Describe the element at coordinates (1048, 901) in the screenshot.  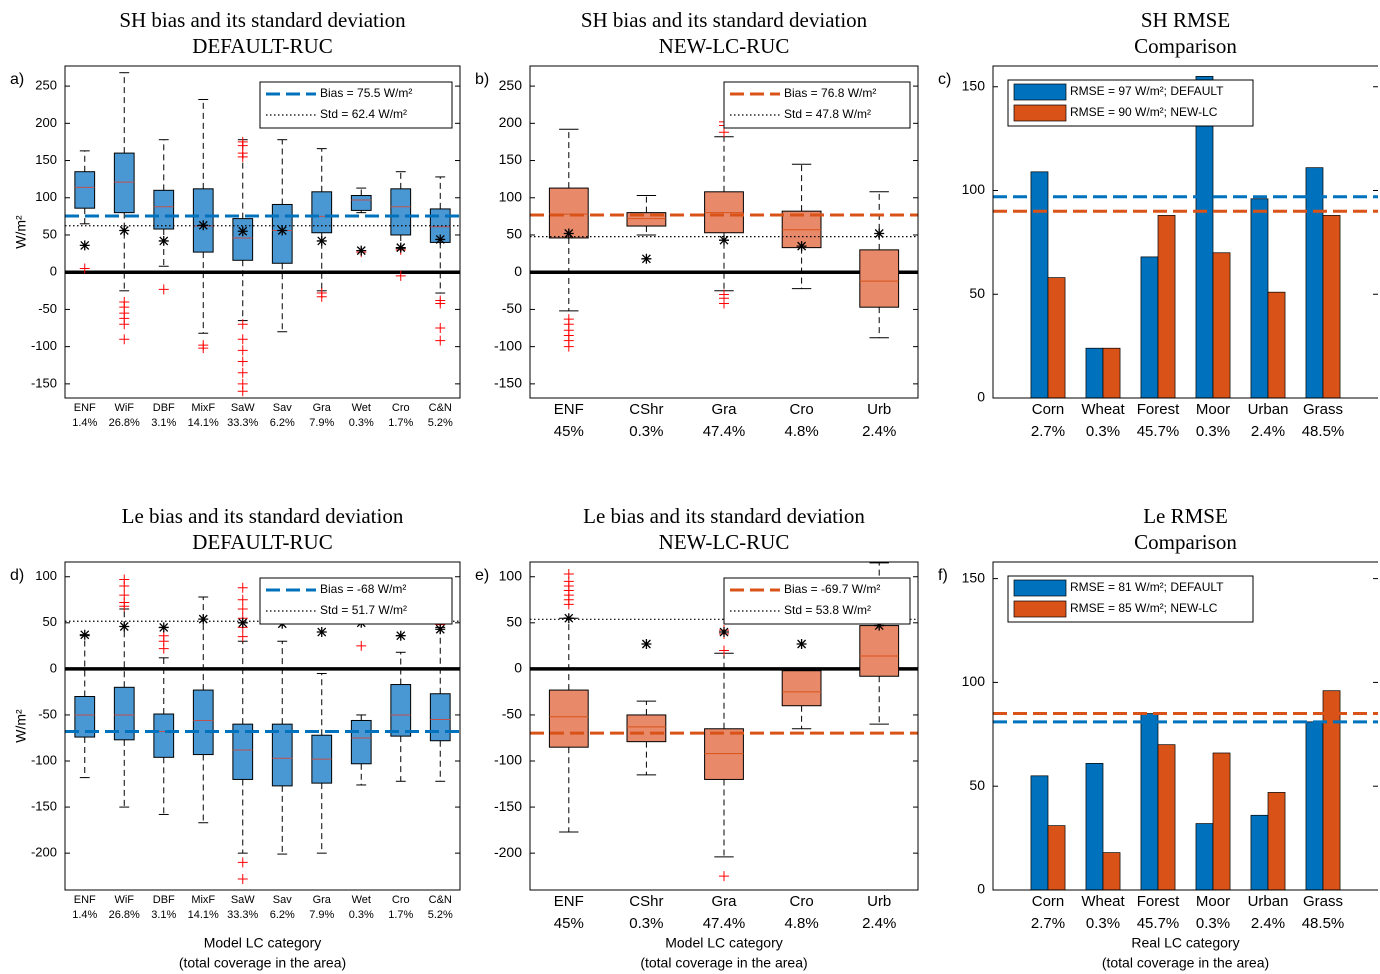
I see `x-tick-label: Corn` at that location.